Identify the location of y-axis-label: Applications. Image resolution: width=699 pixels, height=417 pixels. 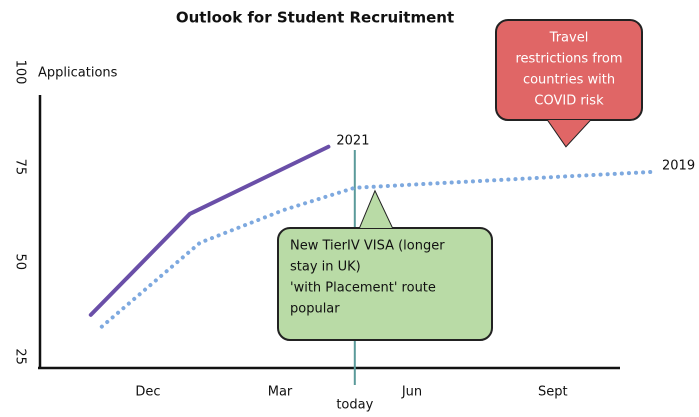
(78, 73).